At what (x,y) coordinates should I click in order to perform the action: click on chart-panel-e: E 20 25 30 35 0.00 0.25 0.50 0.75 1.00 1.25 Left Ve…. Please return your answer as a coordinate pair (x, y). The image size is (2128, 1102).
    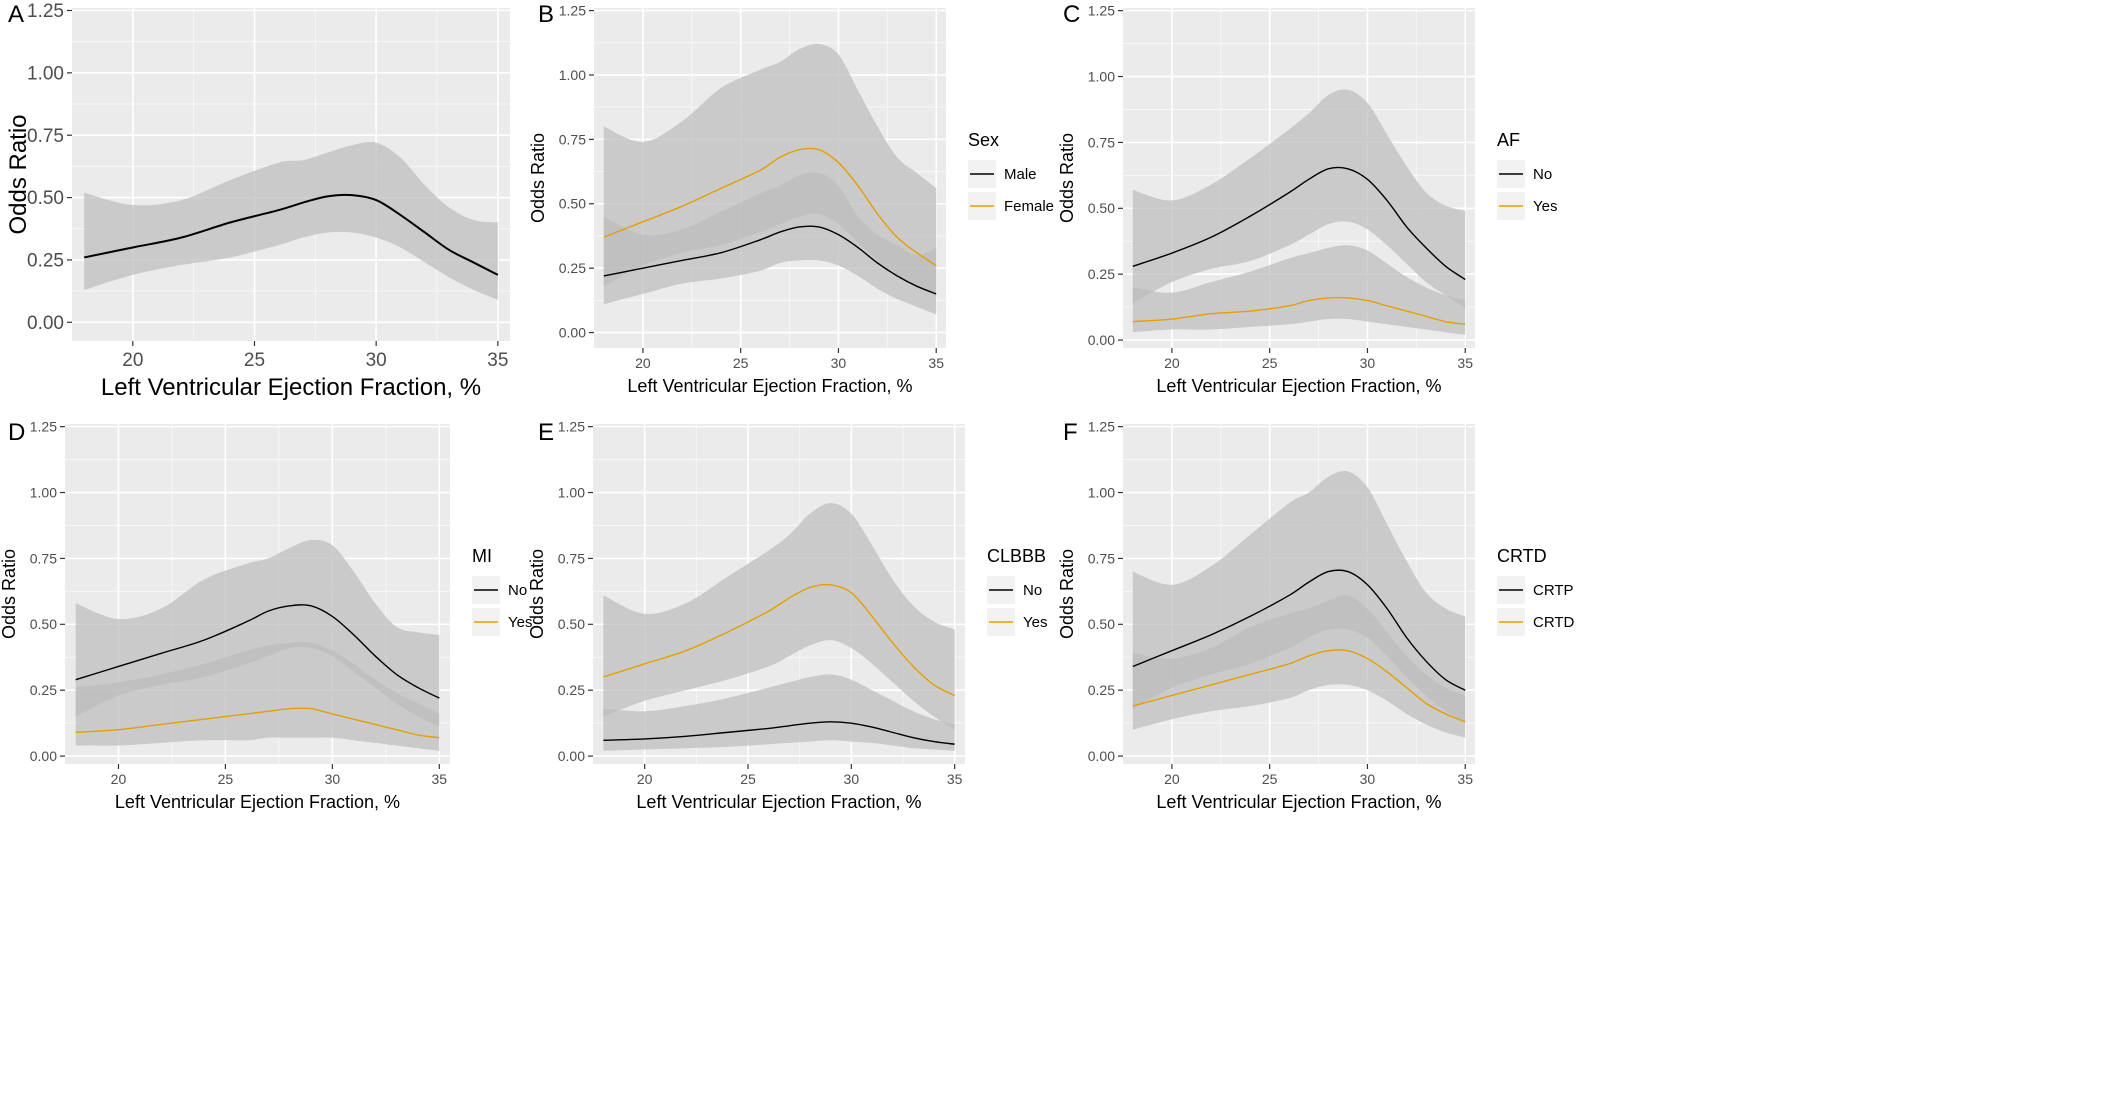
    Looking at the image, I should click on (787, 615).